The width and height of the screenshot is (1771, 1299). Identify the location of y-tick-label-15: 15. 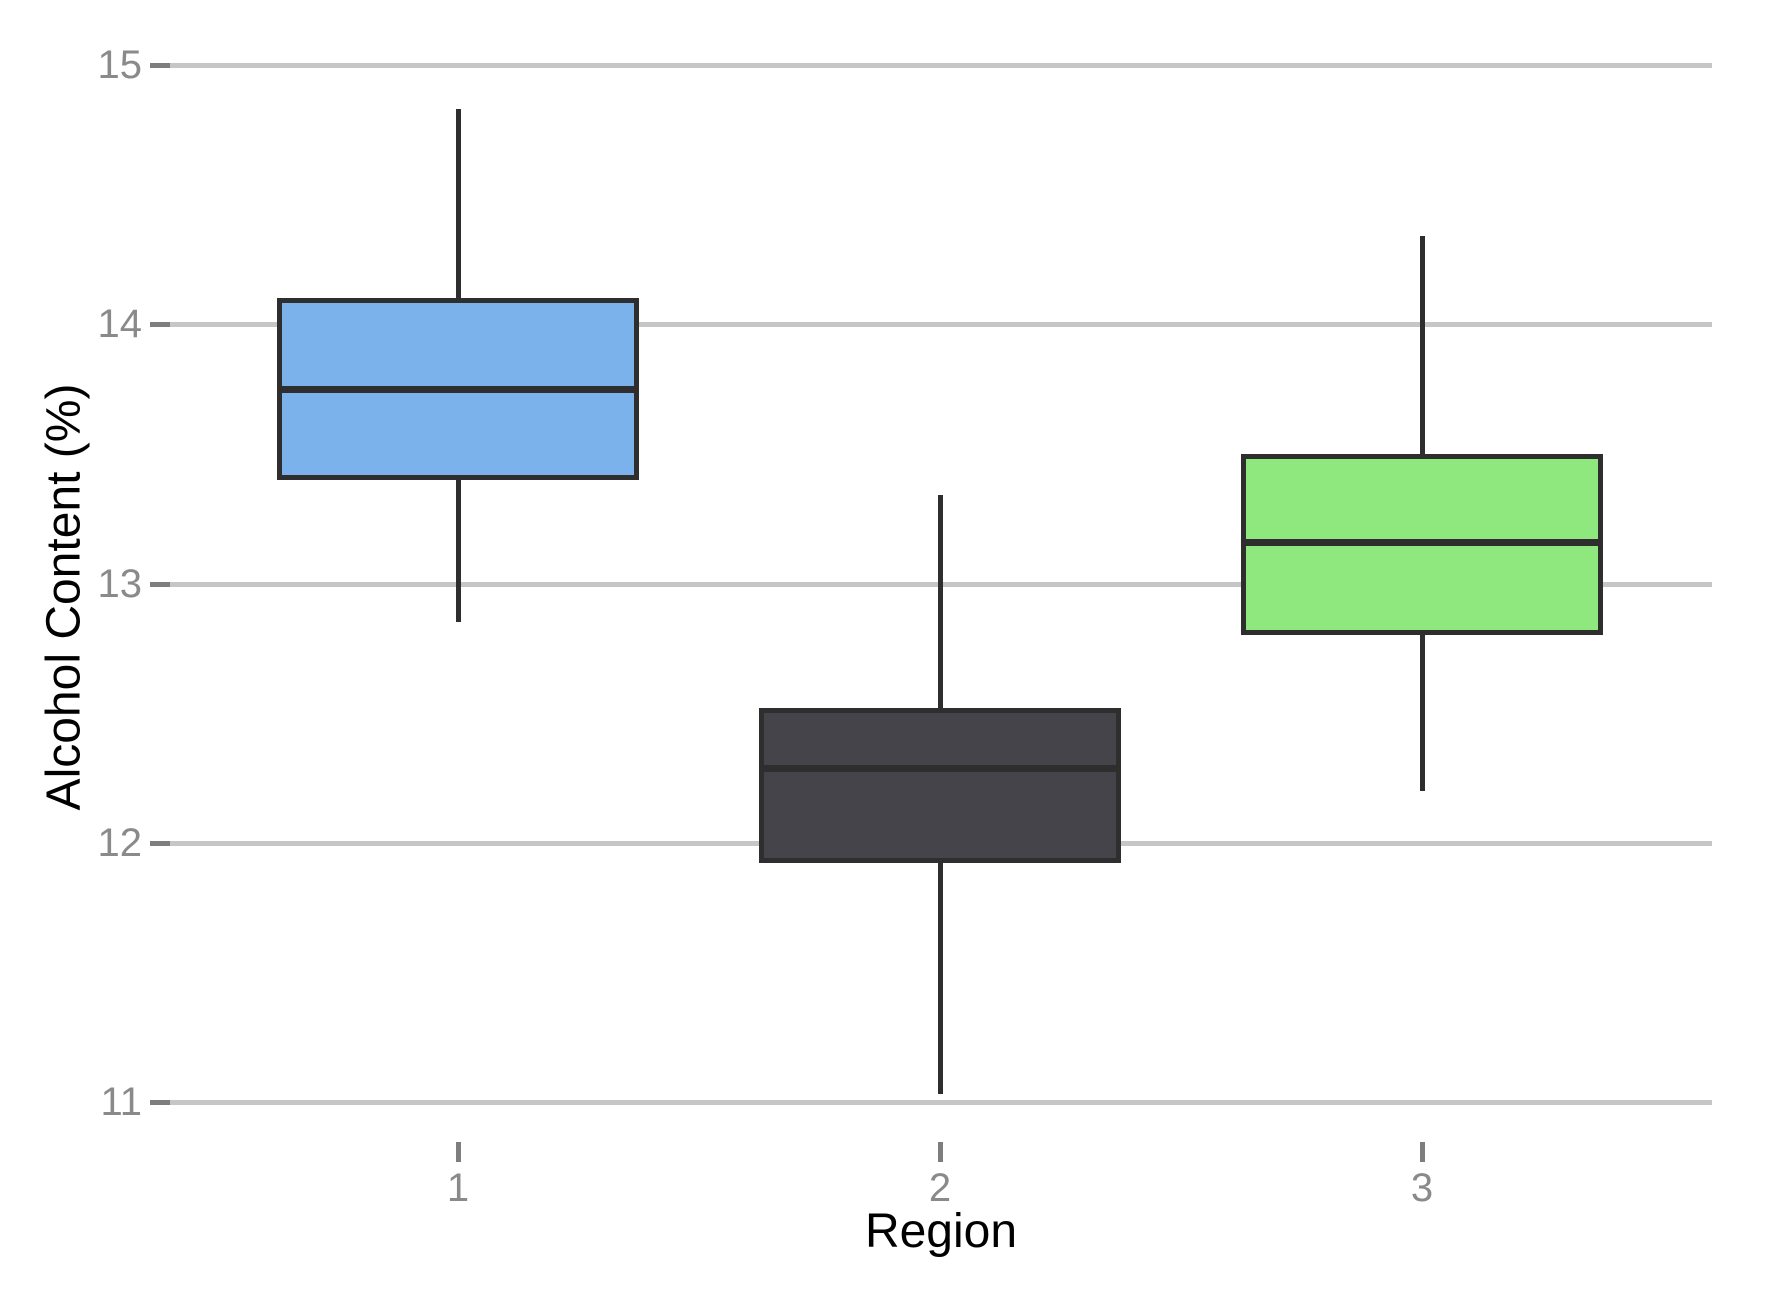
(120, 65).